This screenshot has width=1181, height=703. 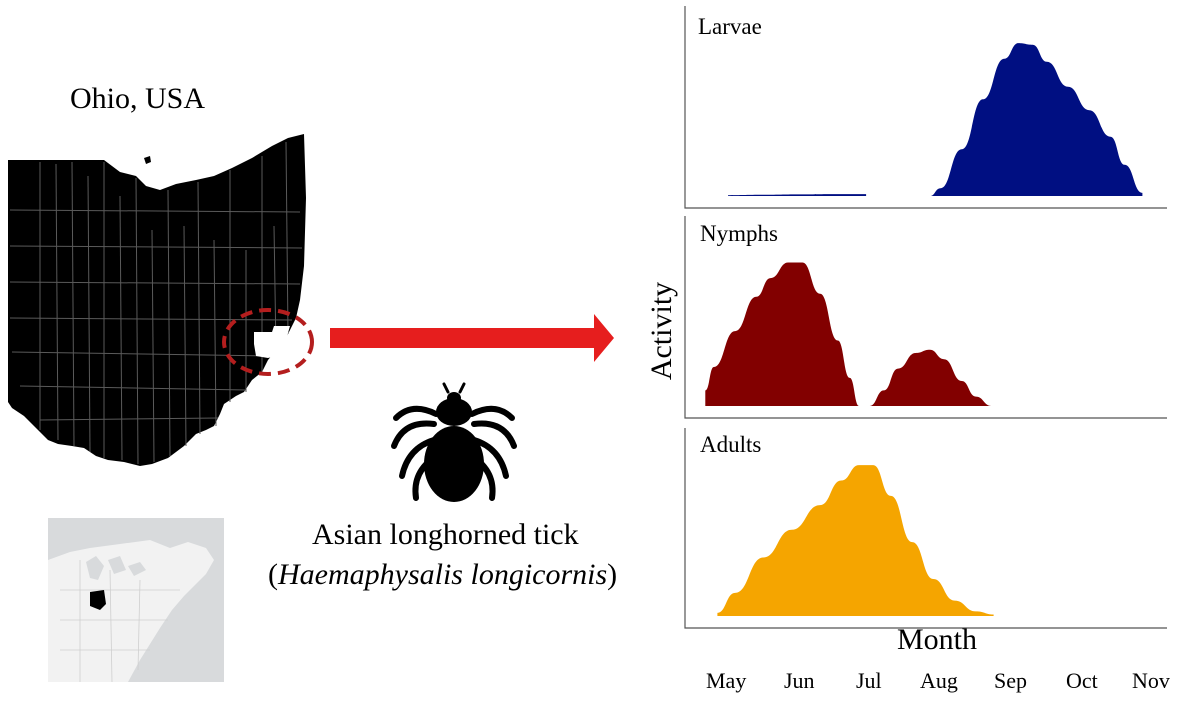 What do you see at coordinates (136, 600) in the screenshot?
I see `us-inset-map` at bounding box center [136, 600].